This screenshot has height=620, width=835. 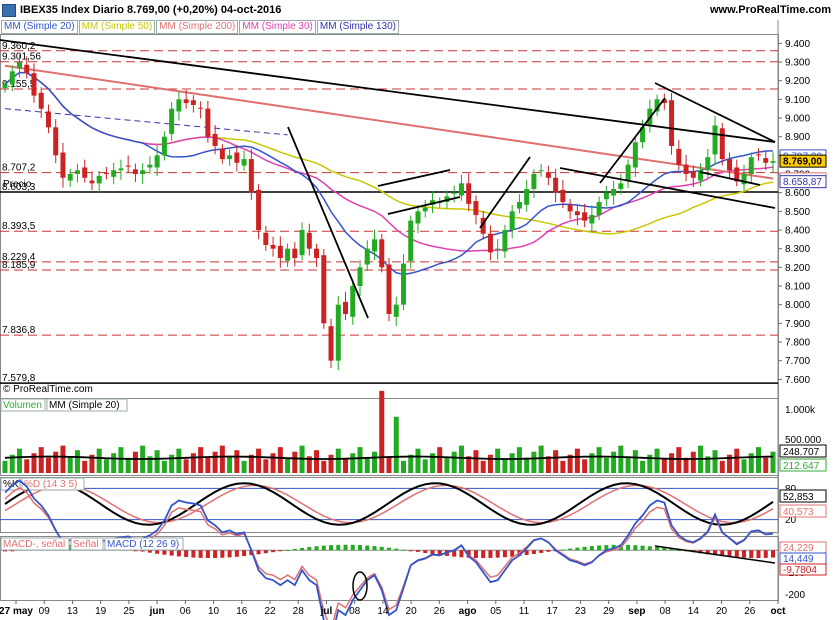 I want to click on stoch-tick-0: 80, so click(x=791, y=489).